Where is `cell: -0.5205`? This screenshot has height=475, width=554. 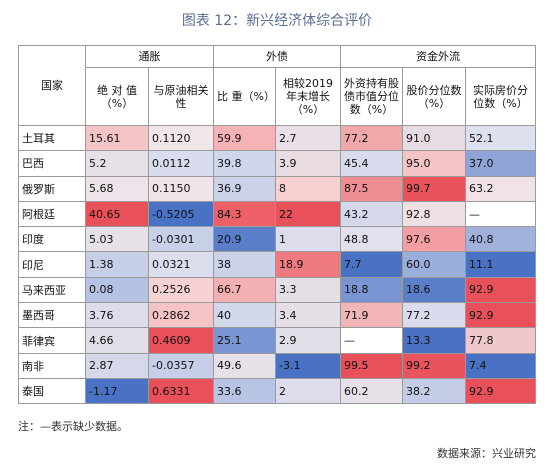 cell: -0.5205 is located at coordinates (181, 214).